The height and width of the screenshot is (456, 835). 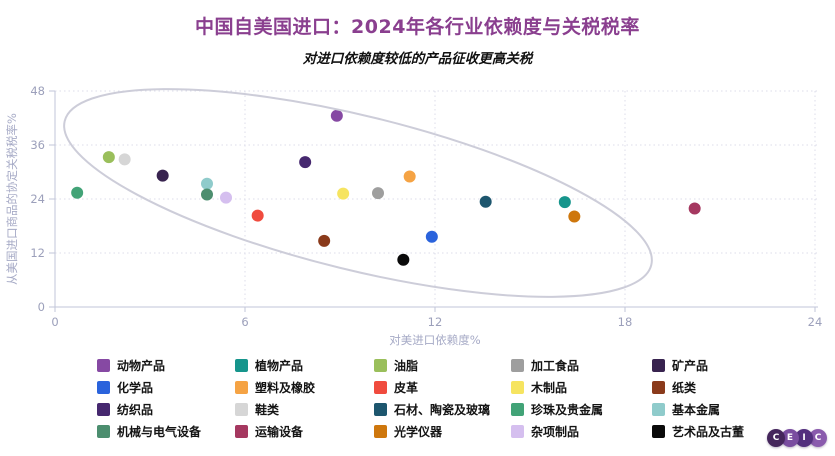 What do you see at coordinates (37, 145) in the screenshot?
I see `y-tick-label: 36` at bounding box center [37, 145].